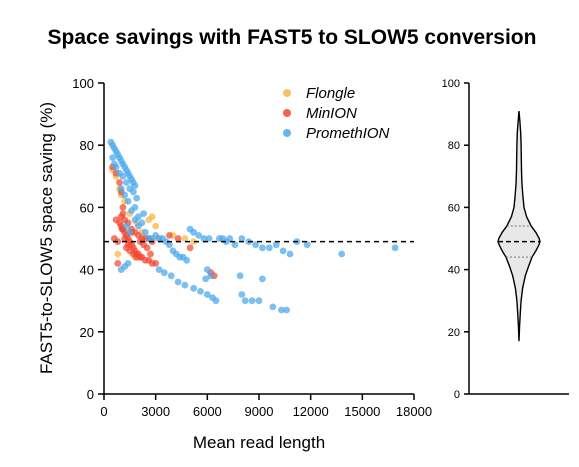 Image resolution: width=579 pixels, height=467 pixels. What do you see at coordinates (454, 333) in the screenshot?
I see `violin-y-tick-label: 20` at bounding box center [454, 333].